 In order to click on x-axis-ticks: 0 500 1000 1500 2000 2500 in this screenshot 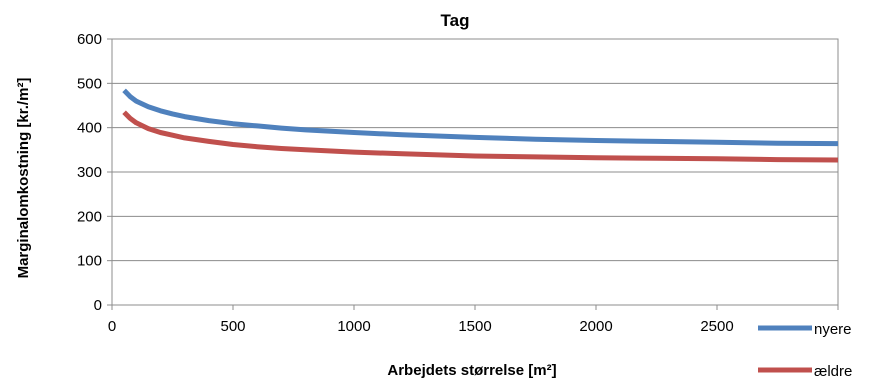, I will do `click(473, 320)`.